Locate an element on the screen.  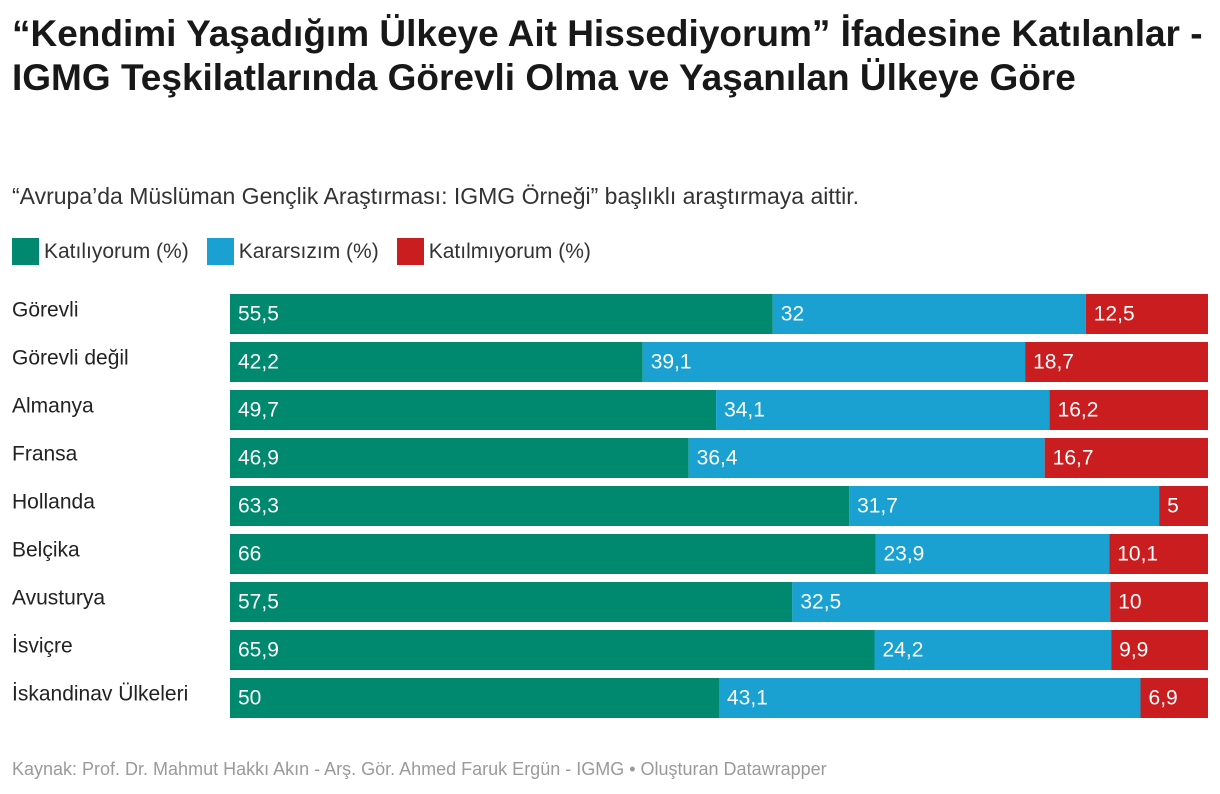
value-label-fransa-s0: 46,9 is located at coordinates (258, 458).